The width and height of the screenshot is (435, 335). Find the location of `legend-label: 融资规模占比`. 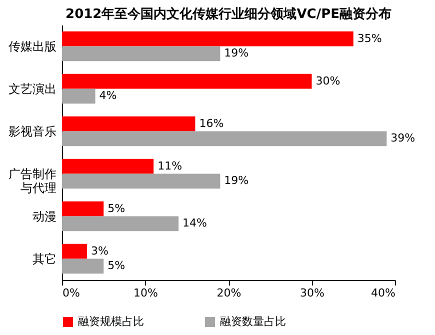

legend-label: 融资规模占比 is located at coordinates (111, 321).